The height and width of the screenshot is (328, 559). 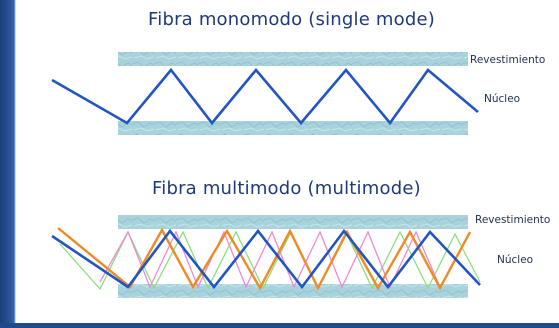 What do you see at coordinates (265, 96) in the screenshot?
I see `single-mode-ray` at bounding box center [265, 96].